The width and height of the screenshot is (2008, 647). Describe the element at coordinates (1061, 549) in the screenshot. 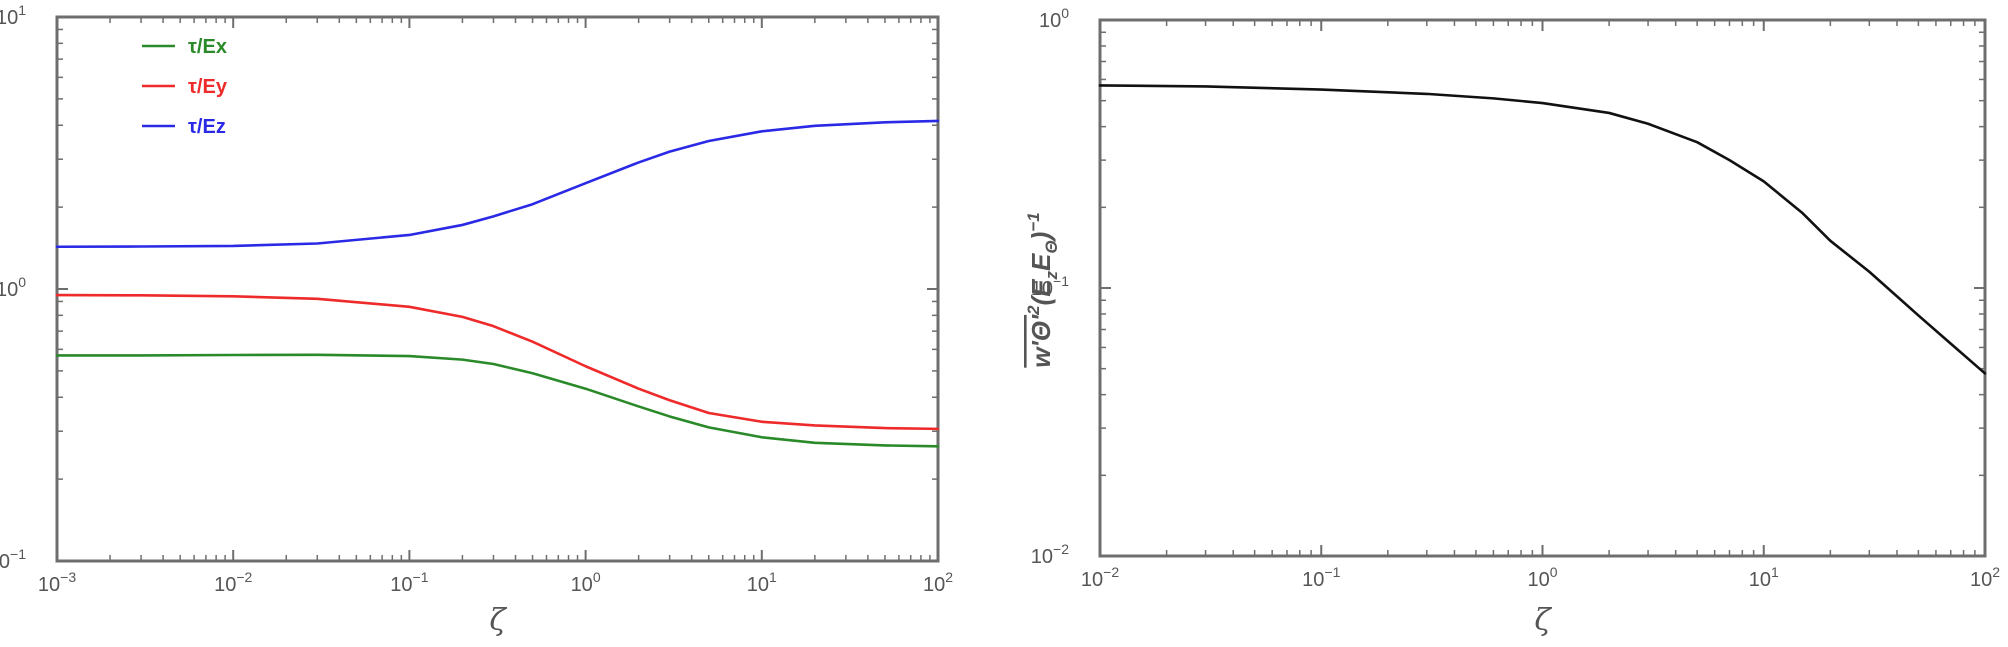

I see `y-tick-exponent: −2` at that location.